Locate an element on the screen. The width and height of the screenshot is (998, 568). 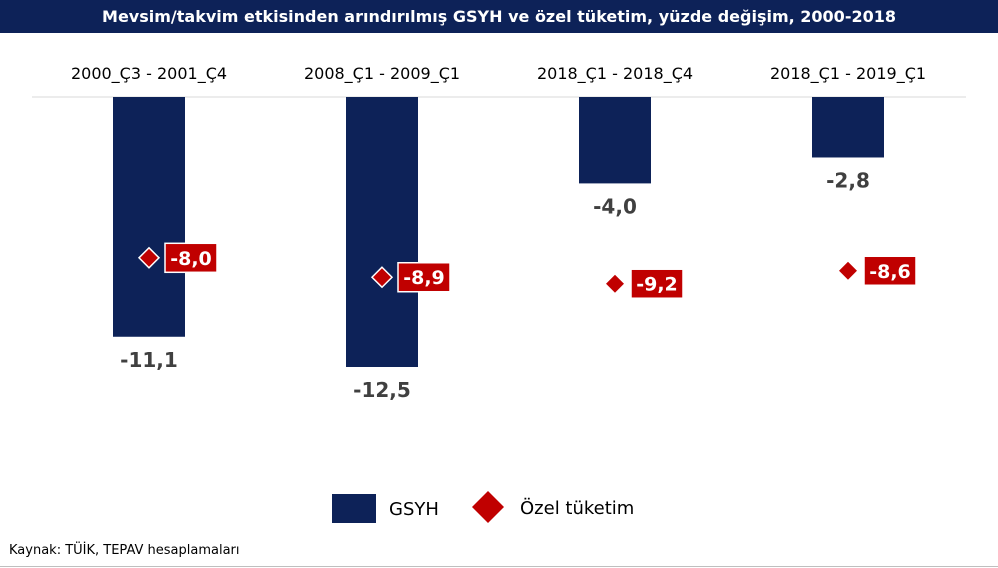
ozel-tuketim-value-label: -8,0 is located at coordinates (191, 259).